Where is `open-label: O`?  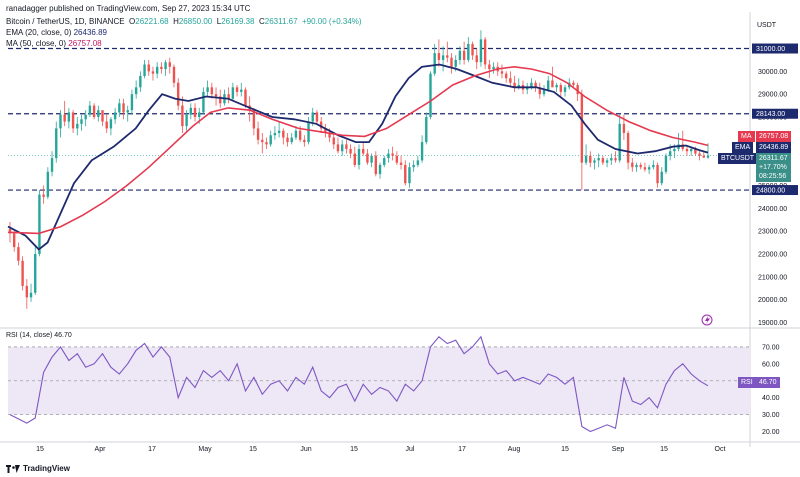
open-label: O is located at coordinates (132, 21).